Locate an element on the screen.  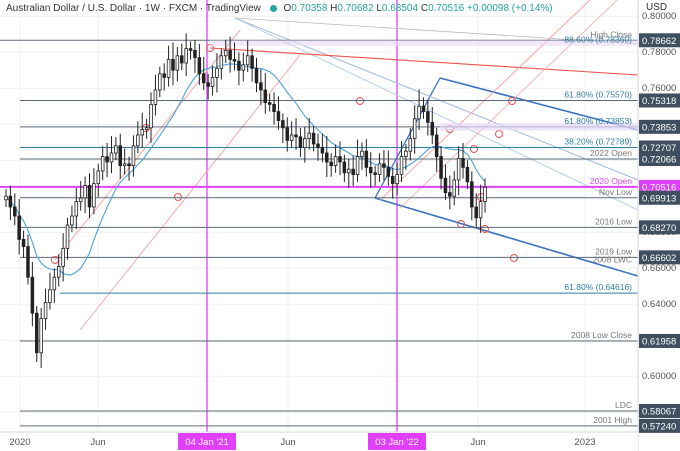
resistance-zone is located at coordinates (424, 43).